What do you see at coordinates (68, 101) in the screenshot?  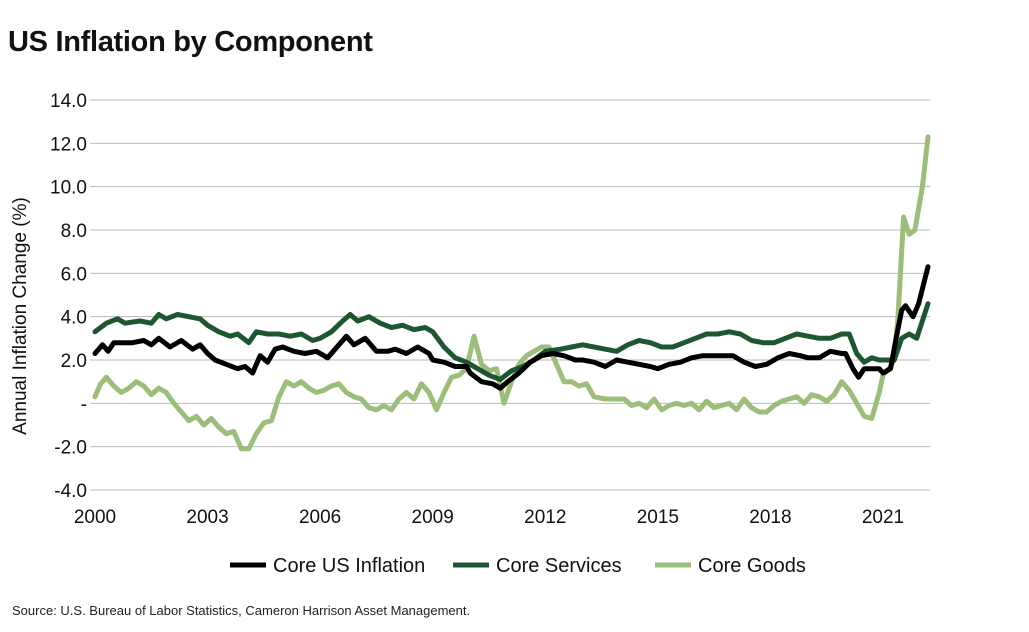 I see `y-tick-label: 14.0` at bounding box center [68, 101].